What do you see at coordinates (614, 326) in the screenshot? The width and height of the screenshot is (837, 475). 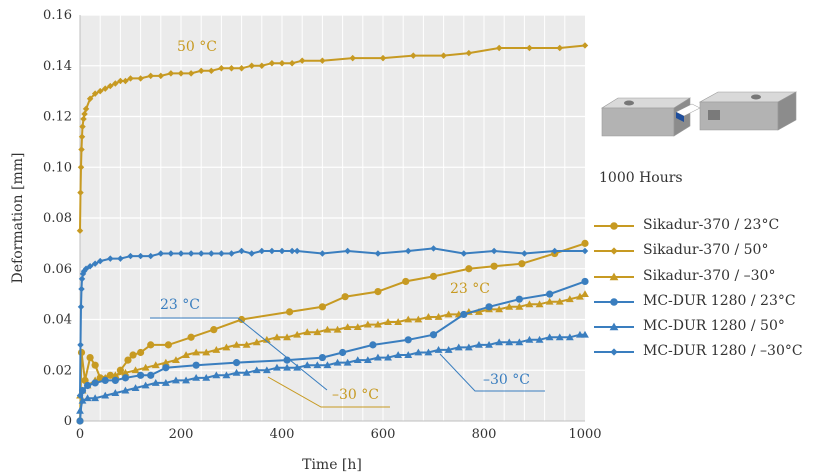 I see `legend-swatch` at bounding box center [614, 326].